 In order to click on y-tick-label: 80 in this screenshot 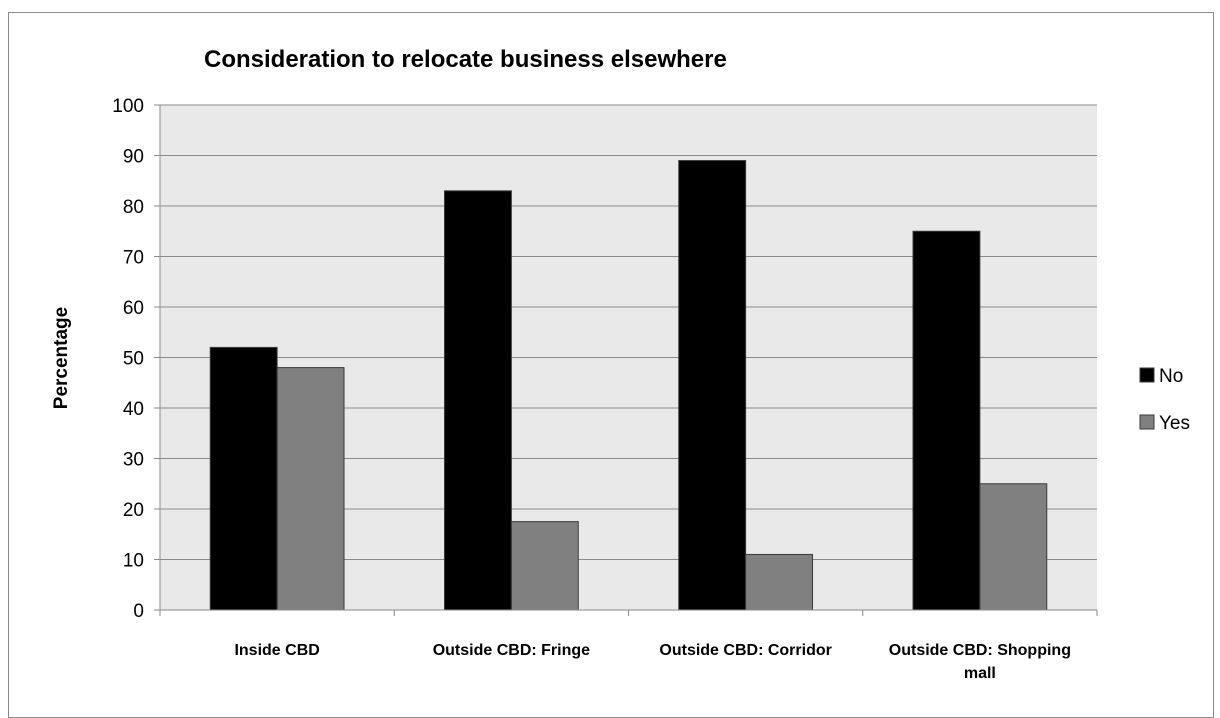, I will do `click(133, 207)`.